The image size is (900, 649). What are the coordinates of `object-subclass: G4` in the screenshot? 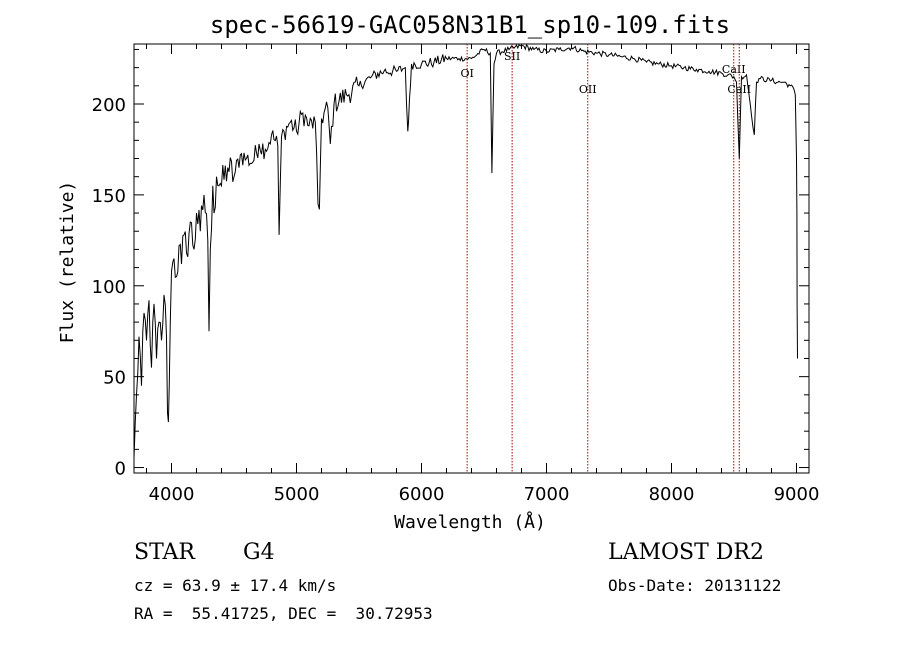 It's located at (259, 552).